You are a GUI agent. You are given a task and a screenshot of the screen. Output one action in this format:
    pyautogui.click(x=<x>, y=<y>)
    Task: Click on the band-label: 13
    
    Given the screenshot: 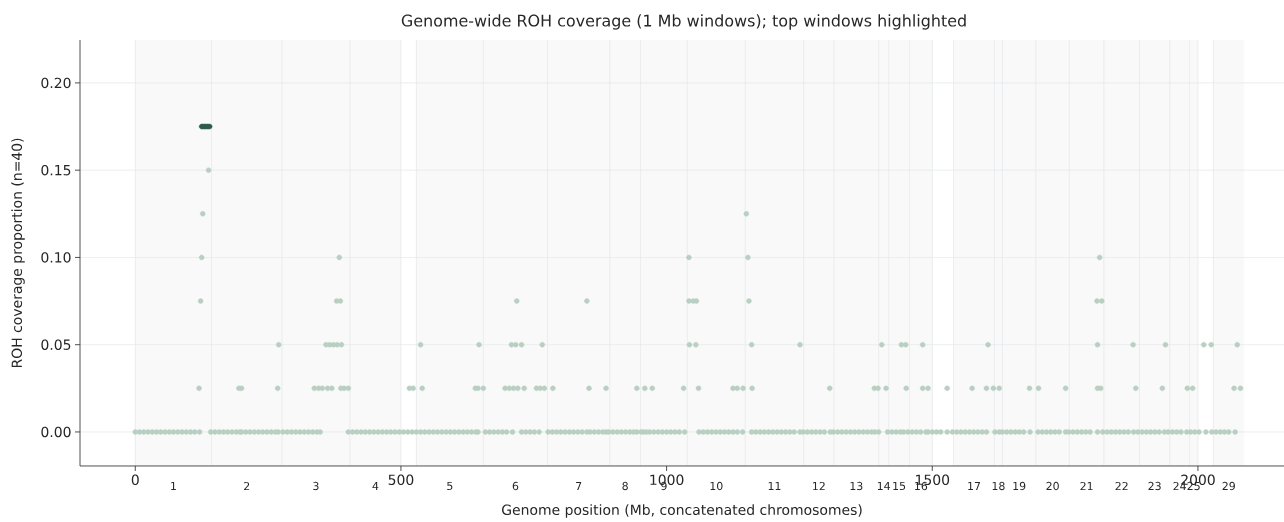 What is the action you would take?
    pyautogui.click(x=856, y=486)
    